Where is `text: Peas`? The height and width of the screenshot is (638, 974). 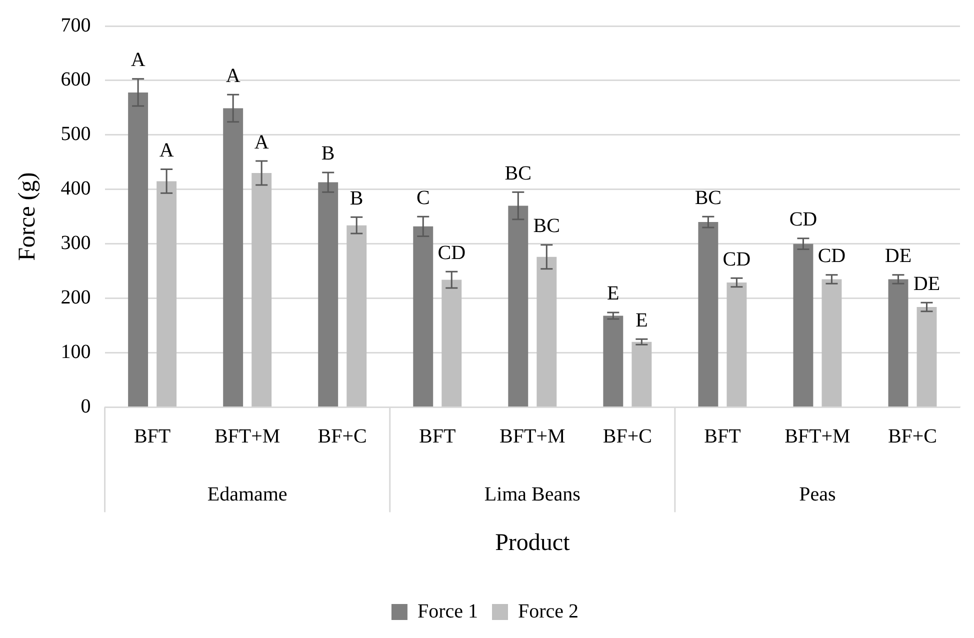 text: Peas is located at coordinates (817, 494).